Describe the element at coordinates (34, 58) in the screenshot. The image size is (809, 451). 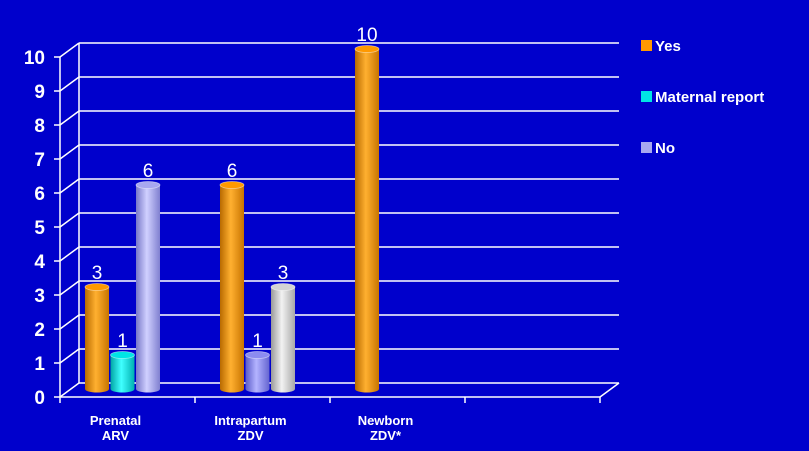
I see `y-tick-label-10: 10` at that location.